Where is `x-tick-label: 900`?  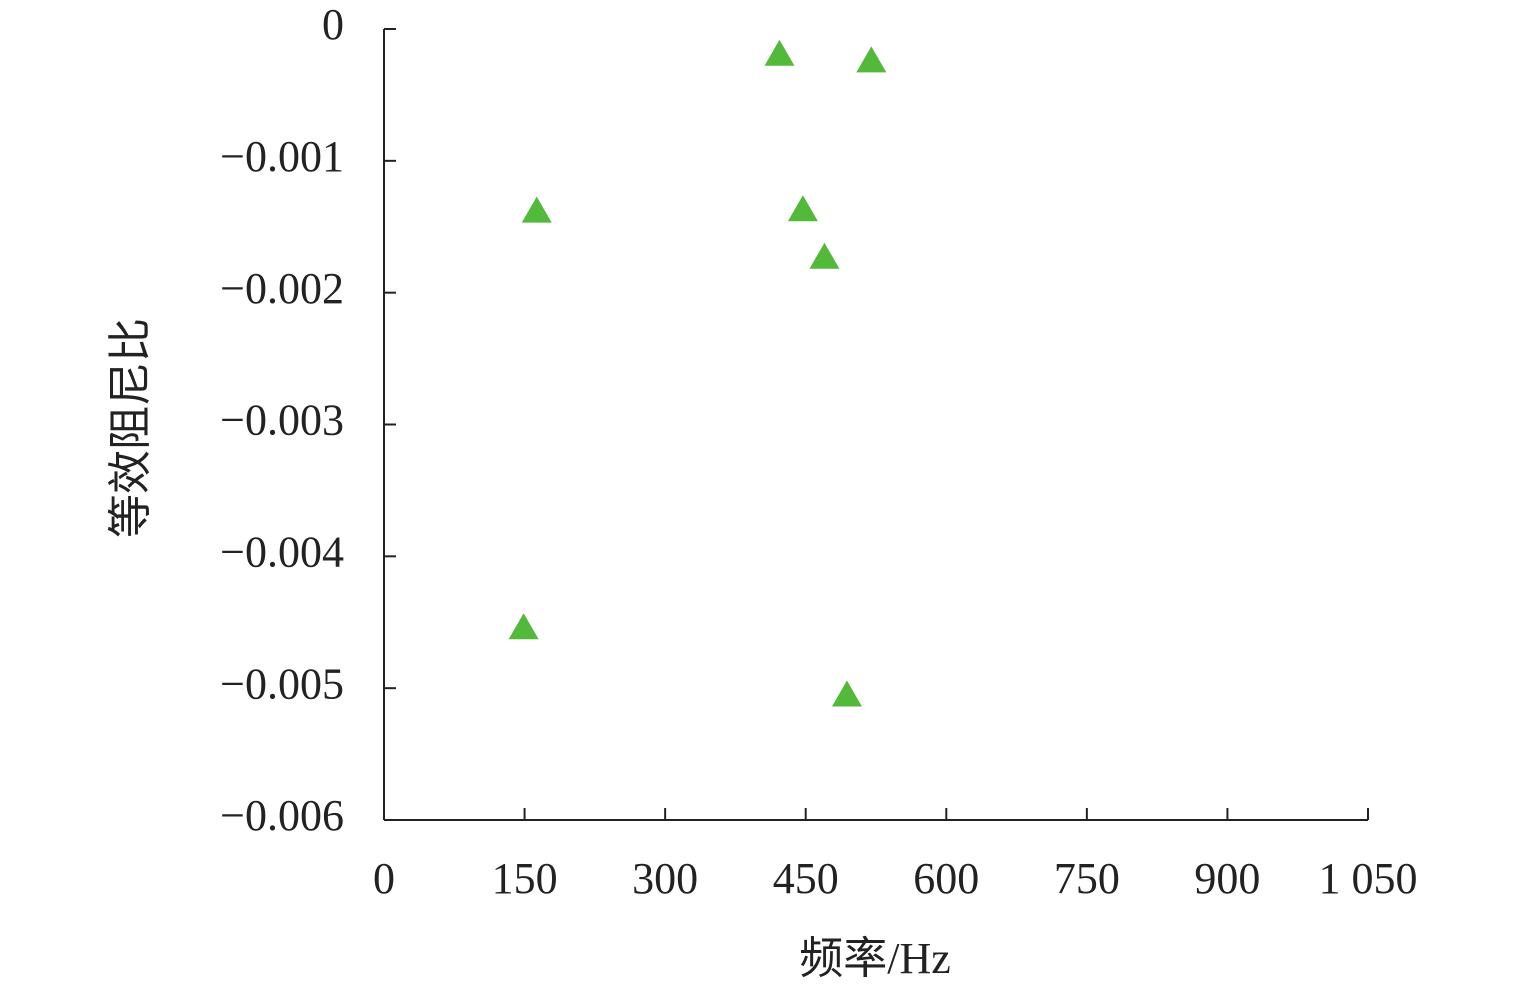 x-tick-label: 900 is located at coordinates (1227, 878).